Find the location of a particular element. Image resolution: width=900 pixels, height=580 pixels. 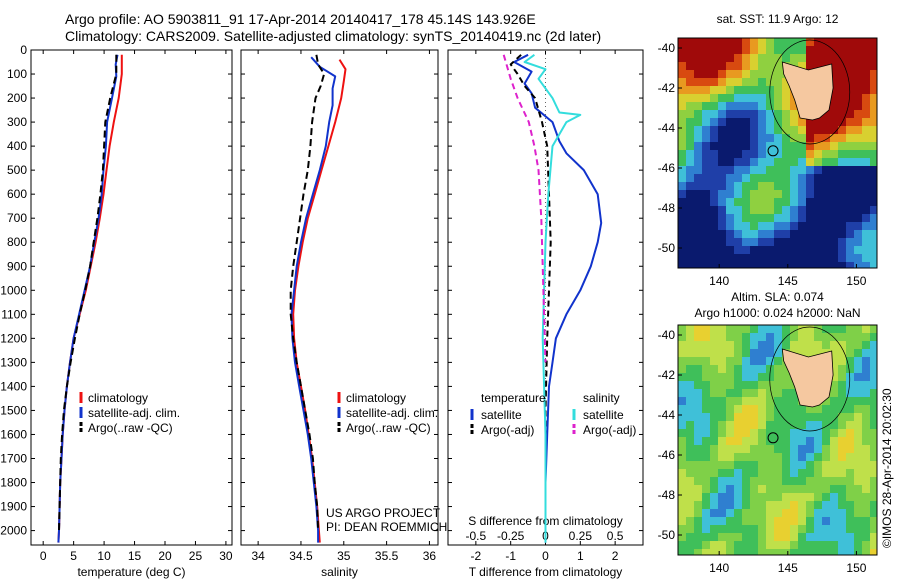

legend-temperature-title: temperature is located at coordinates (513, 398).